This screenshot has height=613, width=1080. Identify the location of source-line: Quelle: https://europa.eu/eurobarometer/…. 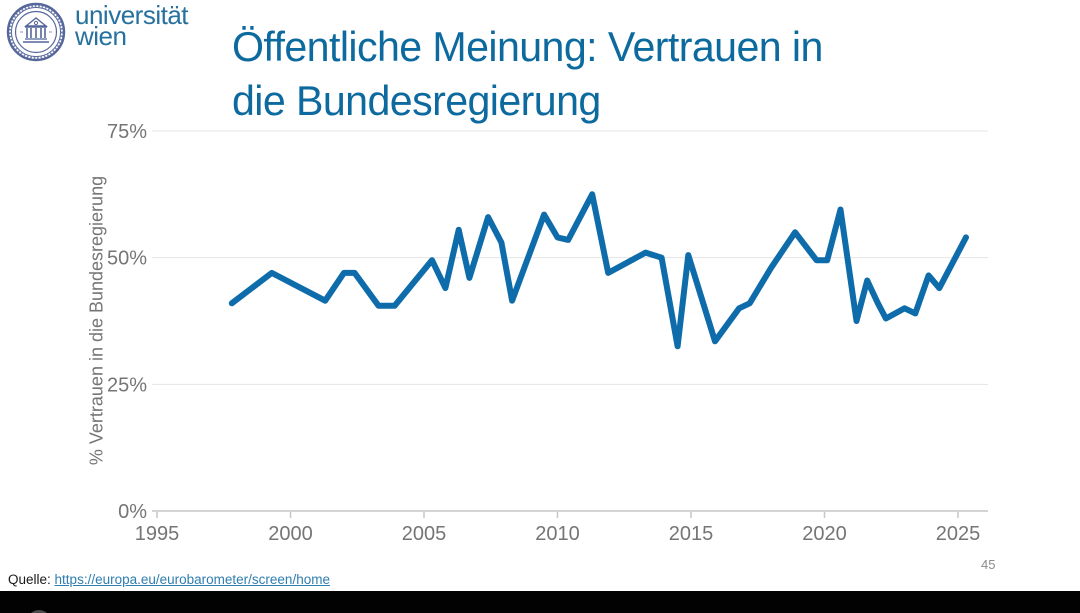
(169, 579).